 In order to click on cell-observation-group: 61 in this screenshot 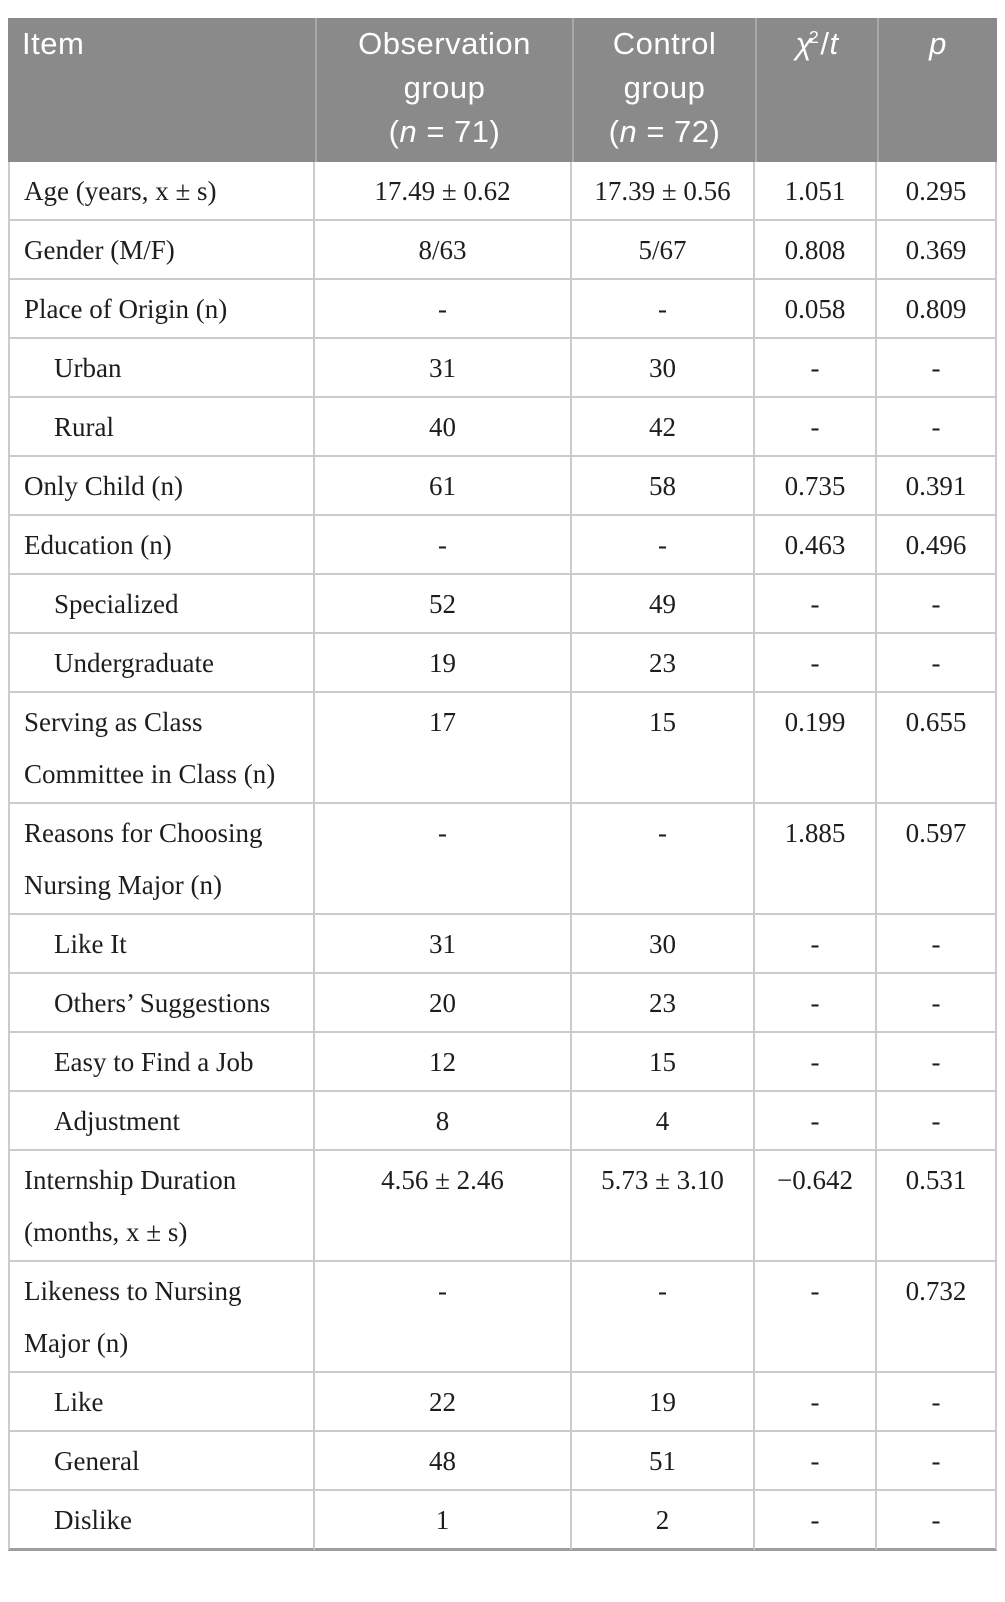, I will do `click(443, 486)`.